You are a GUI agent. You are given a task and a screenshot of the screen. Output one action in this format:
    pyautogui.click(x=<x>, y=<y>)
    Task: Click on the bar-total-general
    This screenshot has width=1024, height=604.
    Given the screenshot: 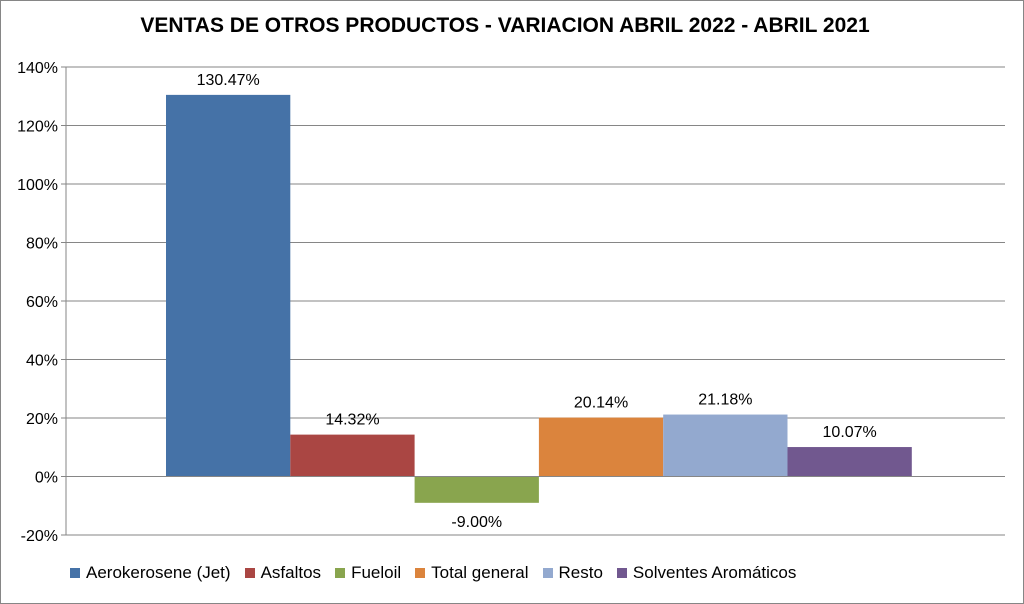 What is the action you would take?
    pyautogui.click(x=601, y=447)
    